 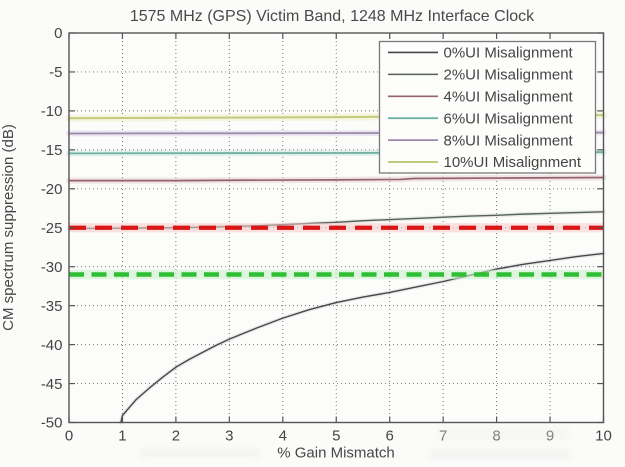 I want to click on y-axis-label: CM spectrum suppression (dB), so click(x=8, y=227).